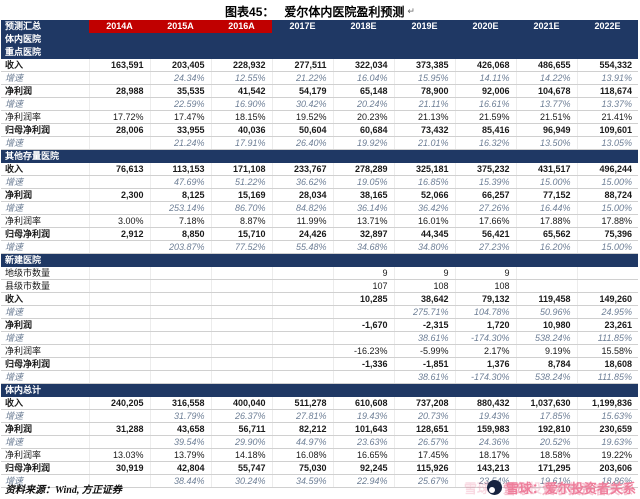  What do you see at coordinates (344, 12) in the screenshot?
I see `figure-title-text: 爱尔体内医院盈利预测` at bounding box center [344, 12].